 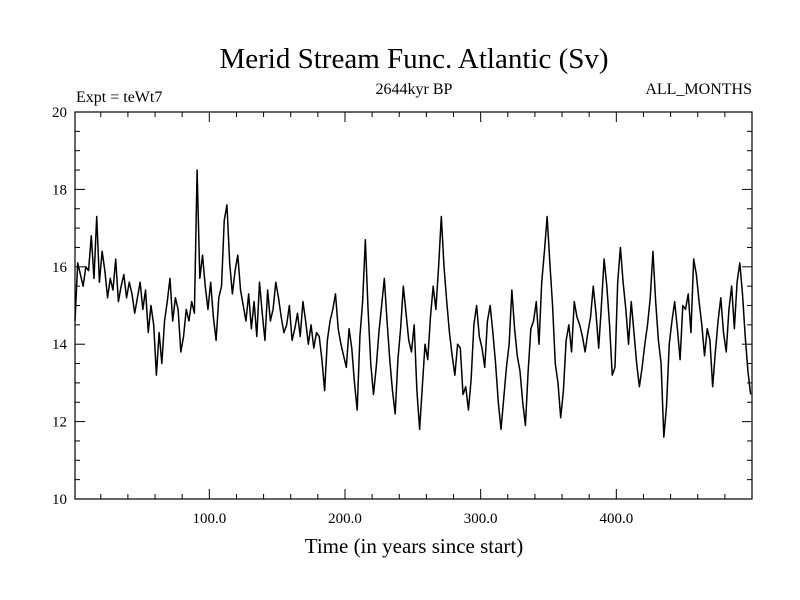 I want to click on x-tick-label: 400.0, so click(x=616, y=519).